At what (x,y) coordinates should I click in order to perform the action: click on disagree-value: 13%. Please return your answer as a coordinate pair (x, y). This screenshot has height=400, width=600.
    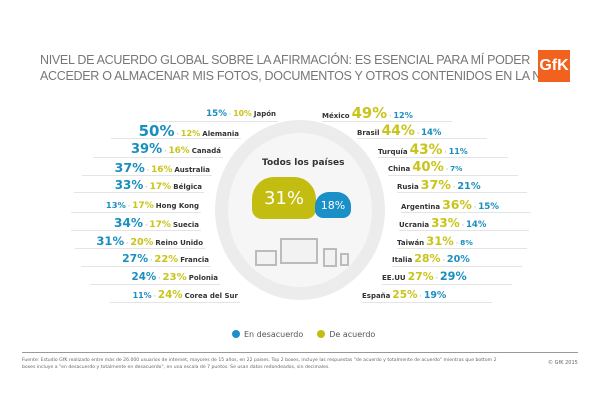
    Looking at the image, I should click on (115, 205).